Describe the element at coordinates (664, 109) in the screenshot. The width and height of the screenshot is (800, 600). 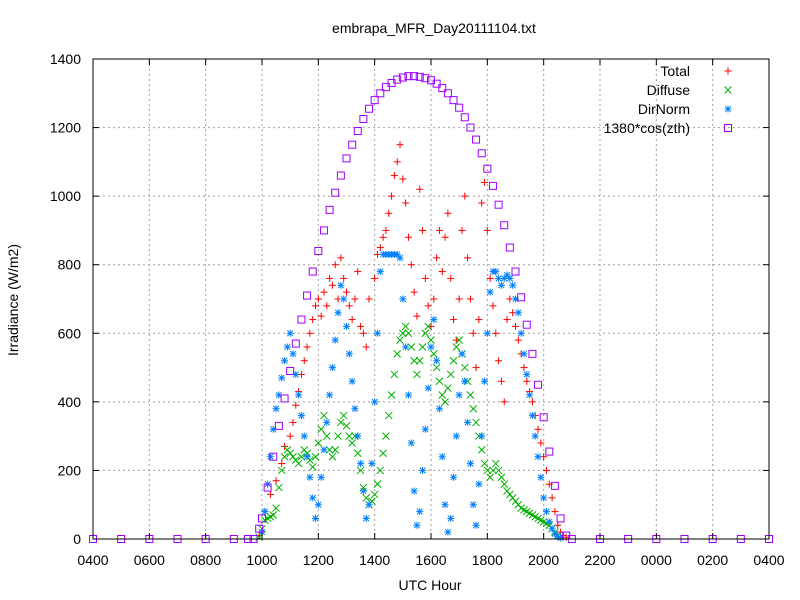
I see `legend-label: DirNorm` at that location.